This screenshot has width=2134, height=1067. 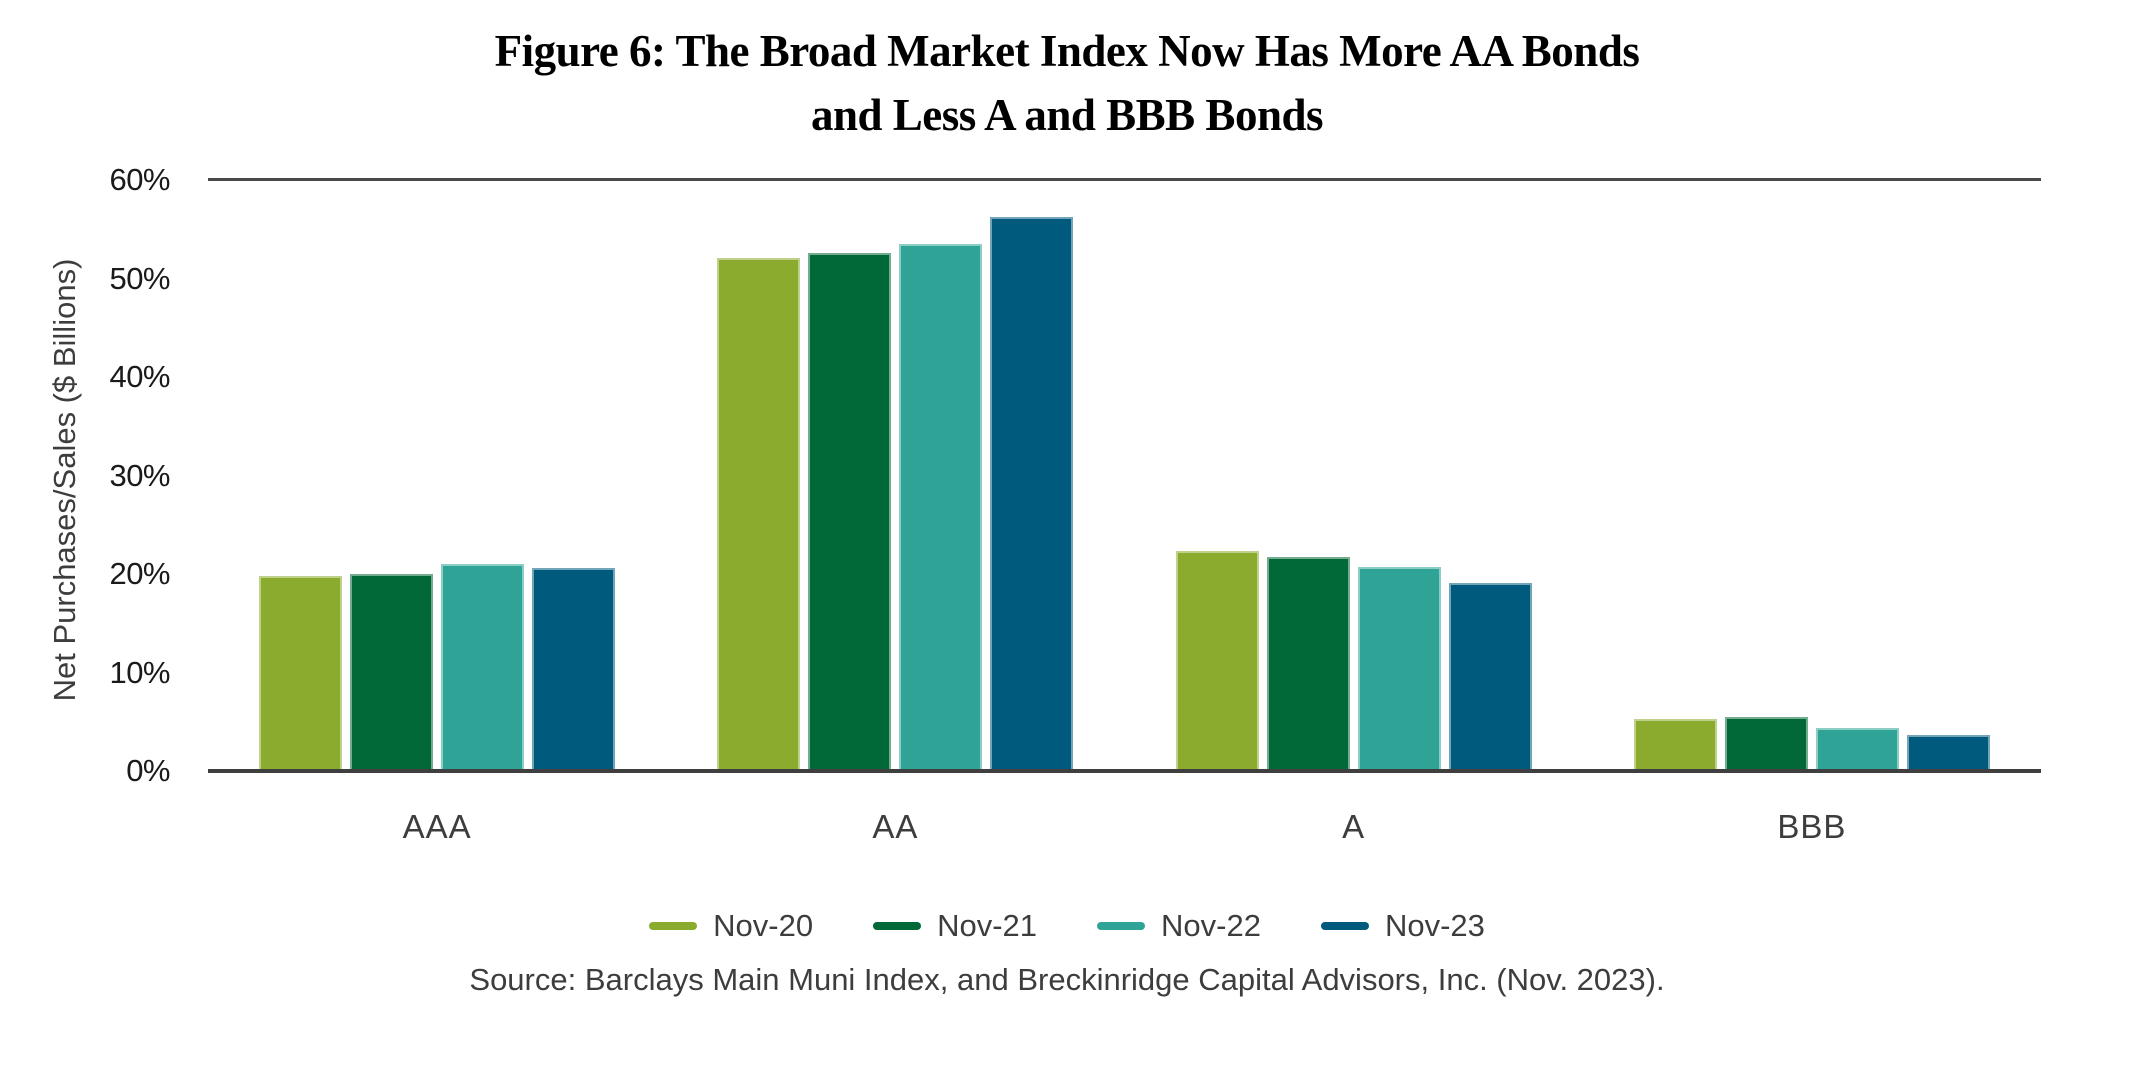 I want to click on bar-nov-22-bbb, so click(x=1857, y=749).